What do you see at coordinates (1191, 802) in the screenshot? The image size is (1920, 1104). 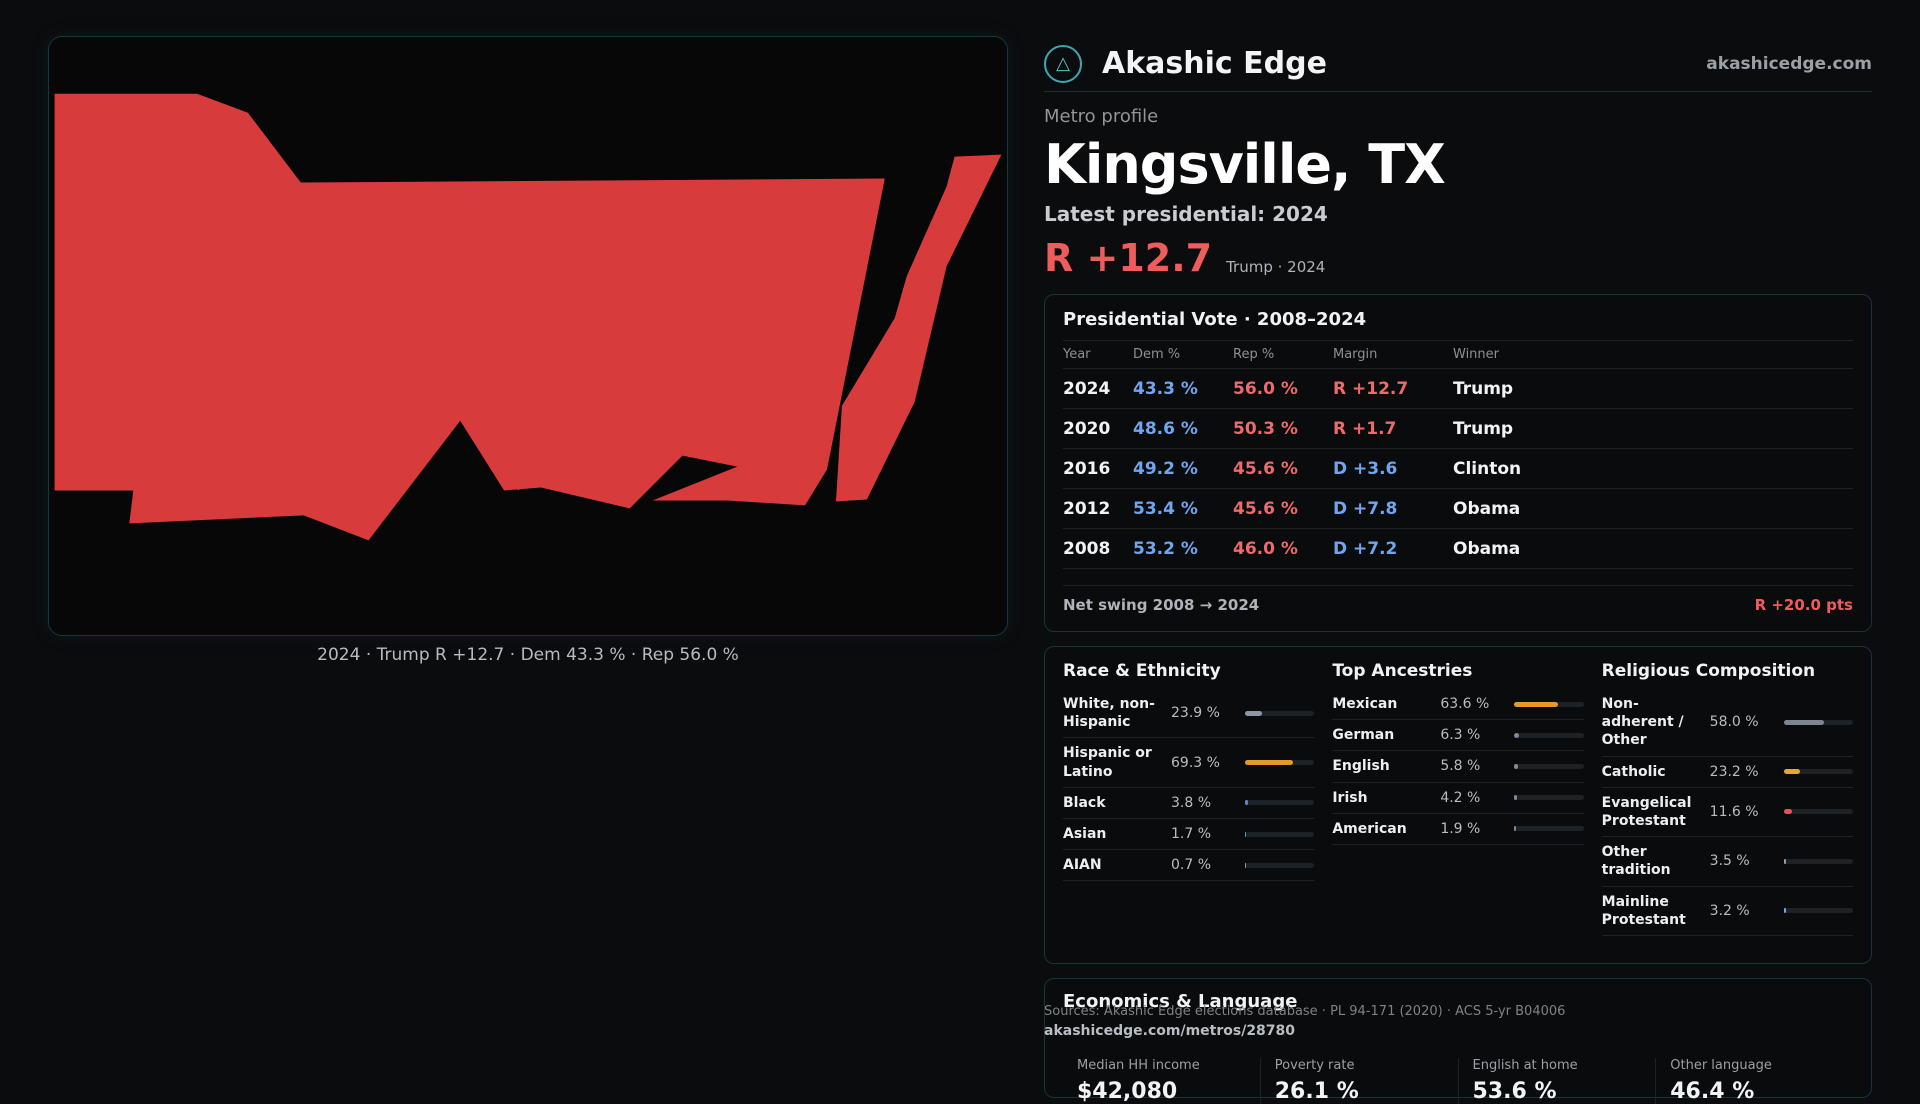 I see `race-value: 3.8 %` at bounding box center [1191, 802].